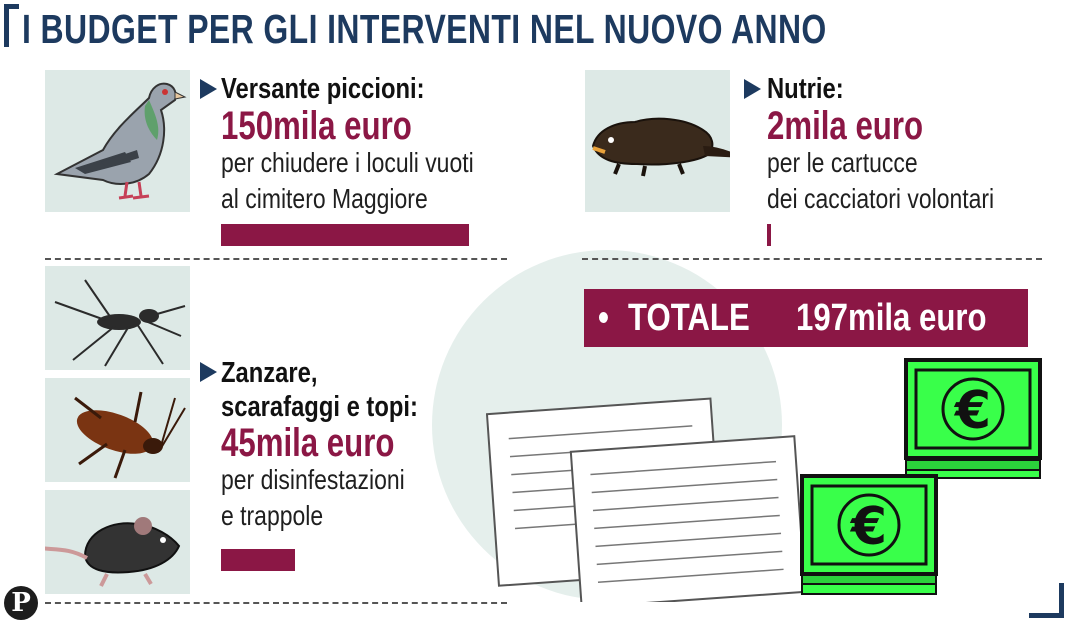 Image resolution: width=1070 pixels, height=624 pixels. Describe the element at coordinates (130, 435) in the screenshot. I see `cockroach-icon` at that location.